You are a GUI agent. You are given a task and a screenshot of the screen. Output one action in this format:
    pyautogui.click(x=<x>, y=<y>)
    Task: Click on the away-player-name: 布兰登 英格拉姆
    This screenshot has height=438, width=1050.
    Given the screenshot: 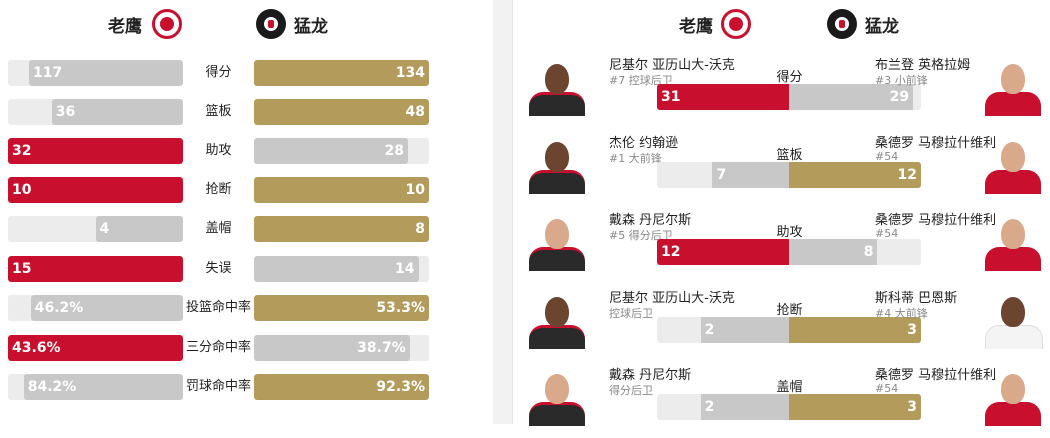 What is the action you would take?
    pyautogui.click(x=923, y=65)
    